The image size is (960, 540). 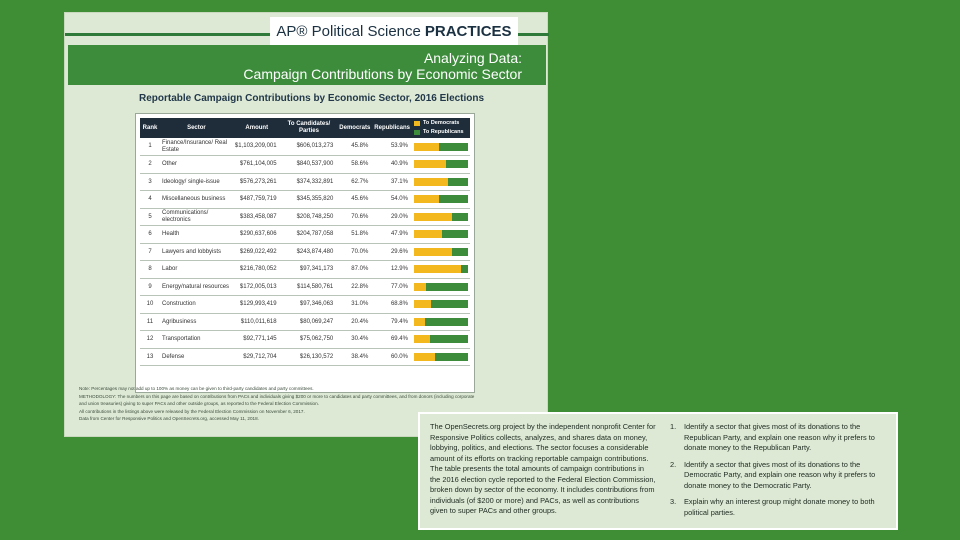 I want to click on republicans-cell: 29.0%, so click(x=392, y=217).